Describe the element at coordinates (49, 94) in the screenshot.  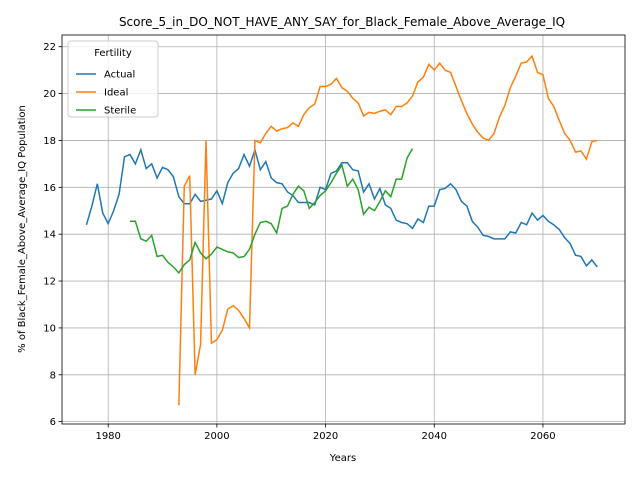
I see `y-tick-label: 20` at that location.